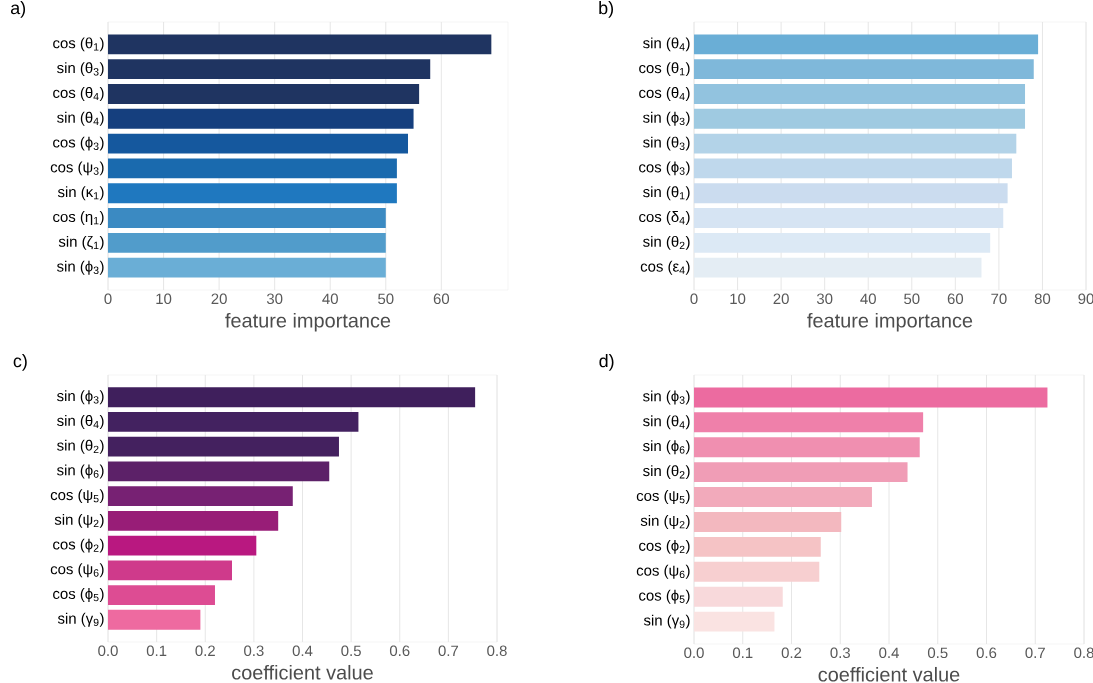  I want to click on y-tick-label: sin (κ$_{1}$), so click(80, 193).